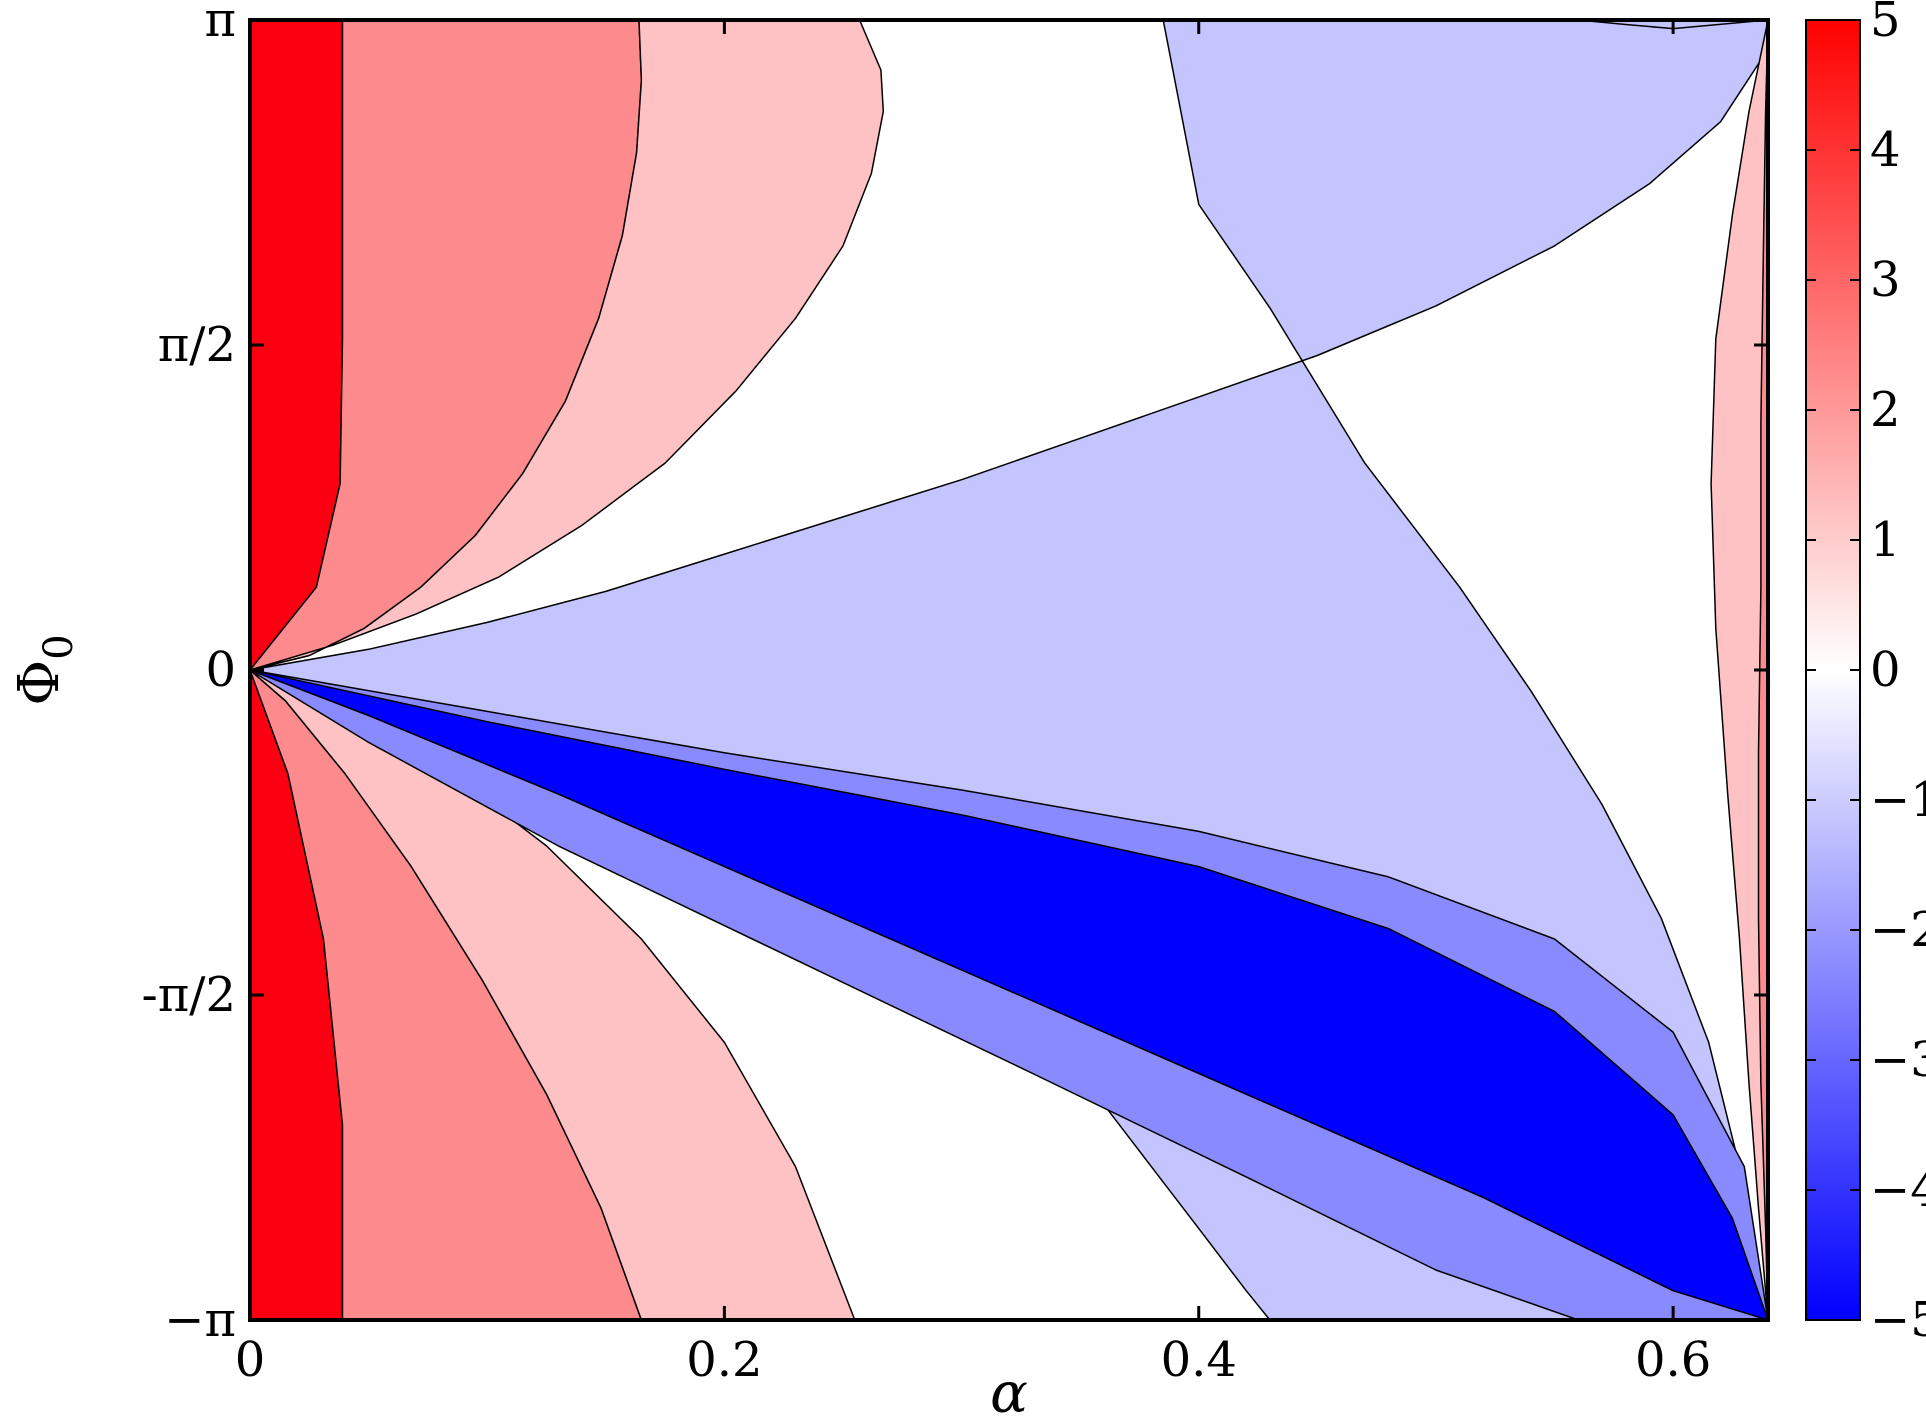 This screenshot has width=1926, height=1428. I want to click on colorbar-tick-label-4: 1, so click(1885, 540).